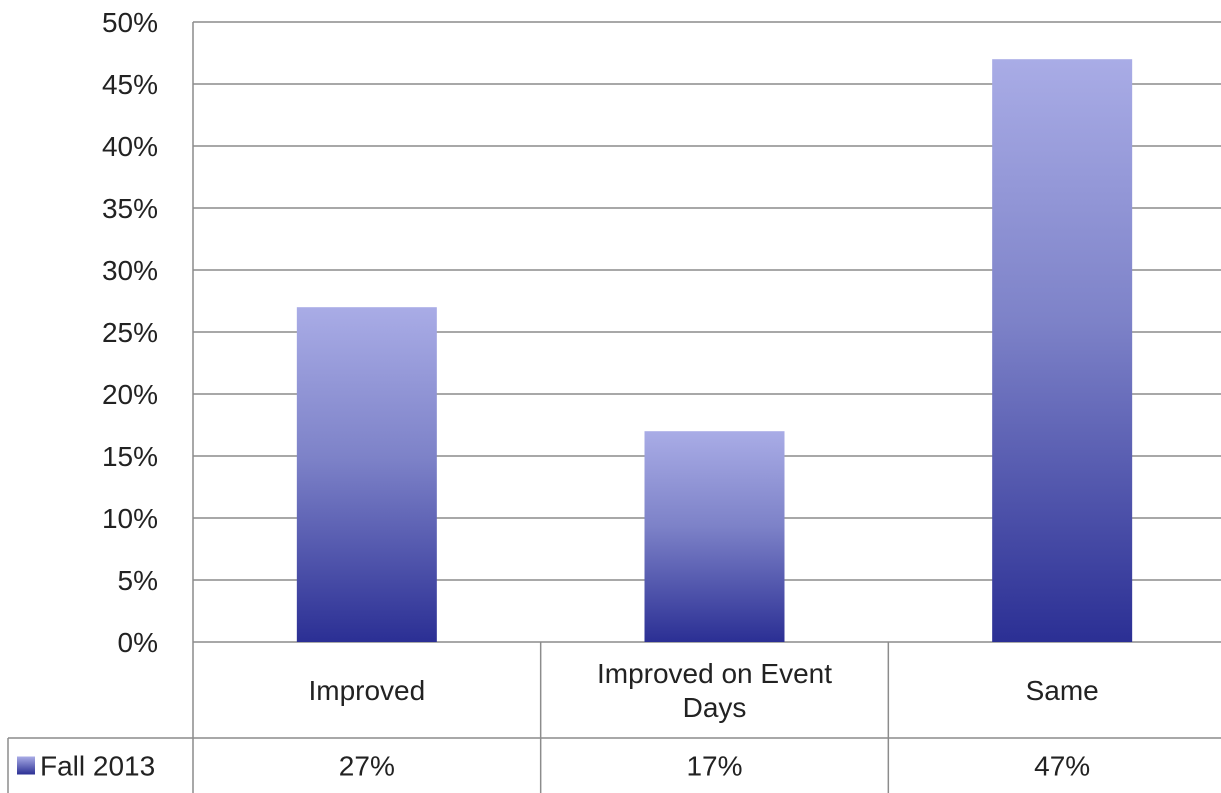 Image resolution: width=1221 pixels, height=793 pixels. I want to click on y-tick-label: 35%, so click(130, 208).